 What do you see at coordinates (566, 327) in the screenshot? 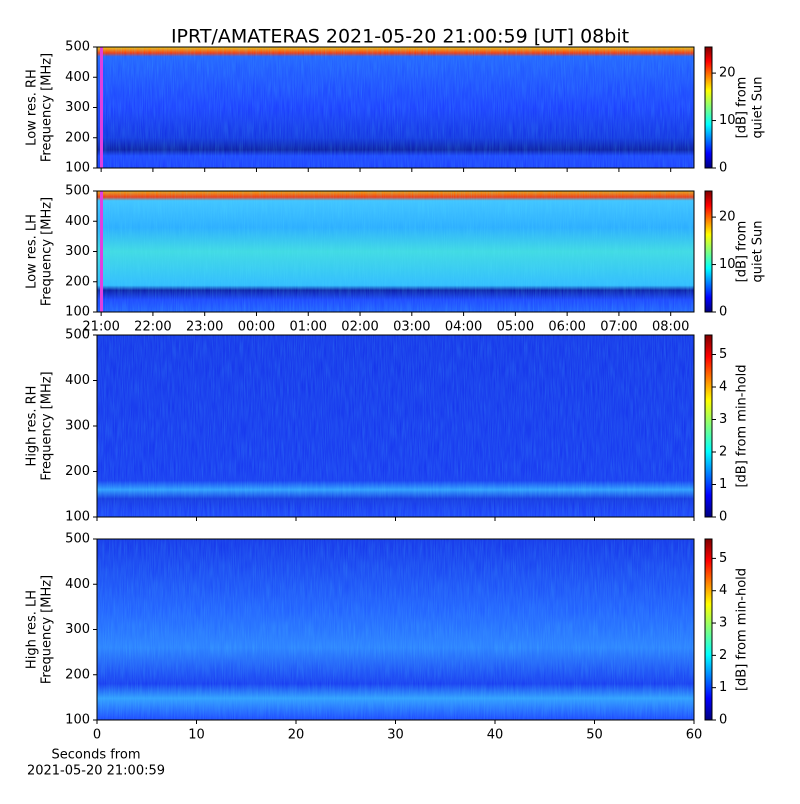
I see `x-tick-label: 06:00` at bounding box center [566, 327].